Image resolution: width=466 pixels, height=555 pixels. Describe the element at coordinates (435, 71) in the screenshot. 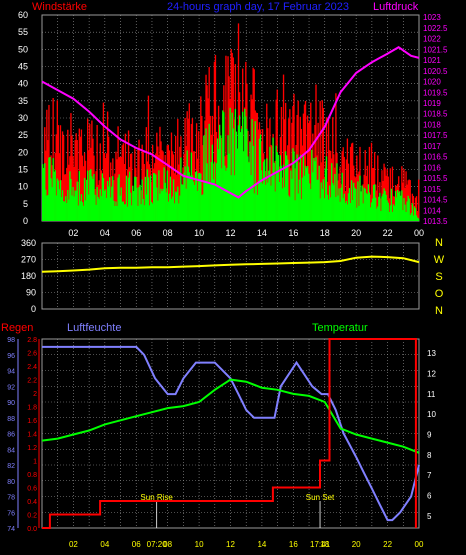

I see `pressure-y-tick-label: 1020.5` at that location.